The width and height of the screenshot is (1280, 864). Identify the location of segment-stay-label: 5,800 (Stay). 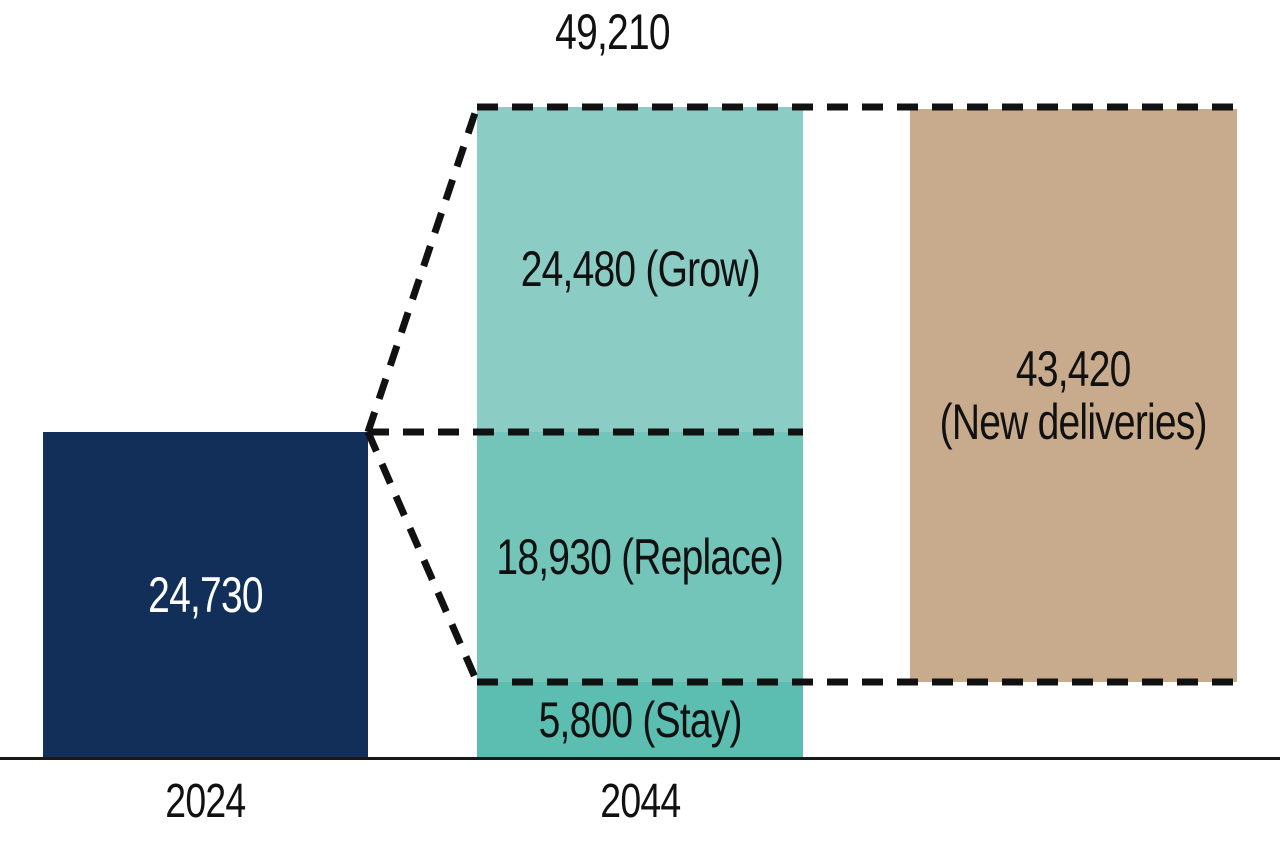
(640, 719).